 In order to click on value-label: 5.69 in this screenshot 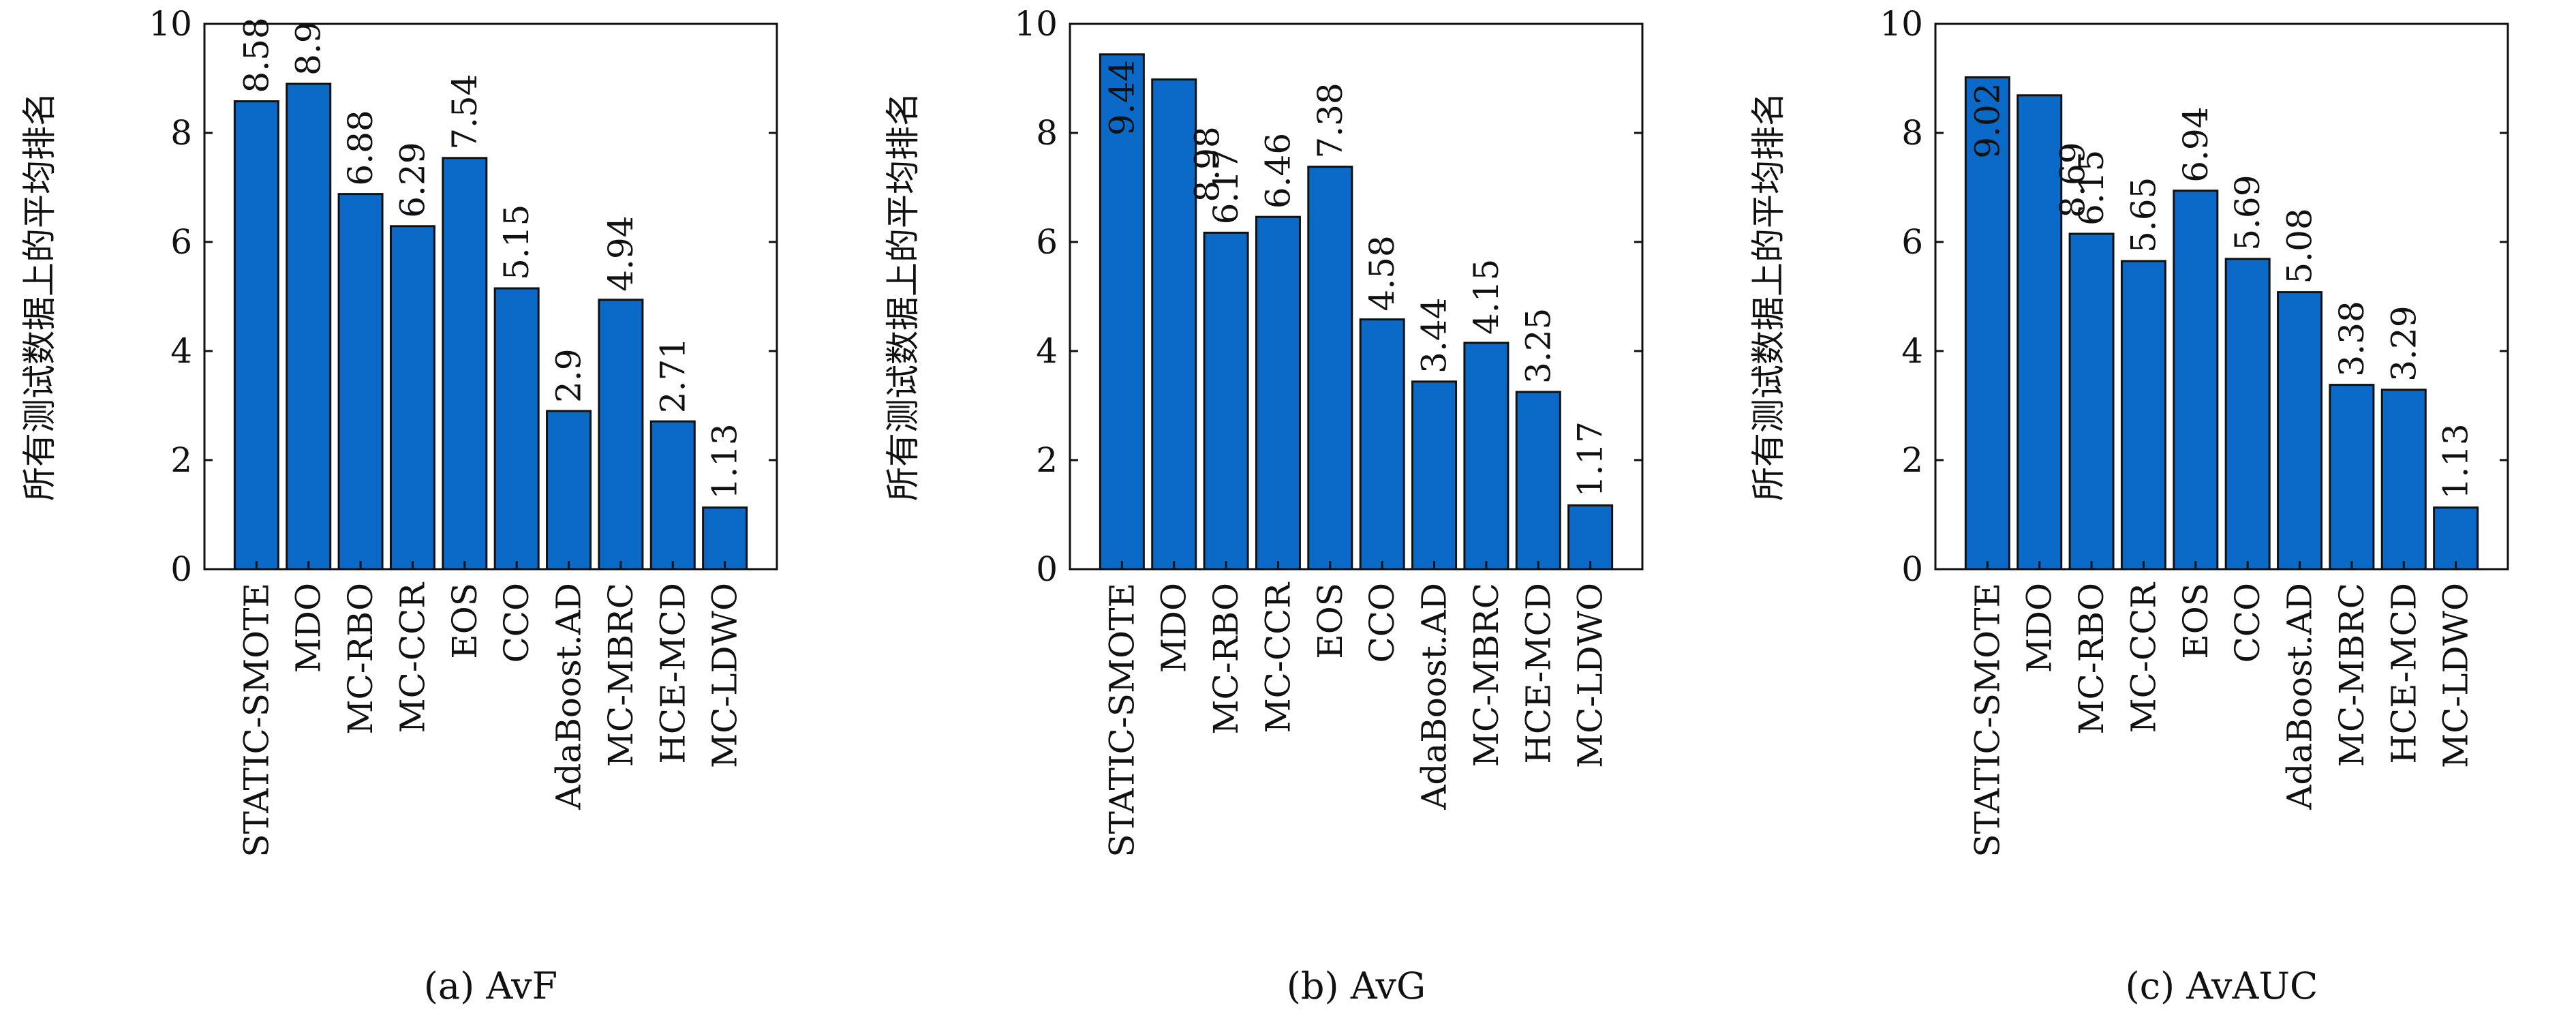, I will do `click(2247, 212)`.